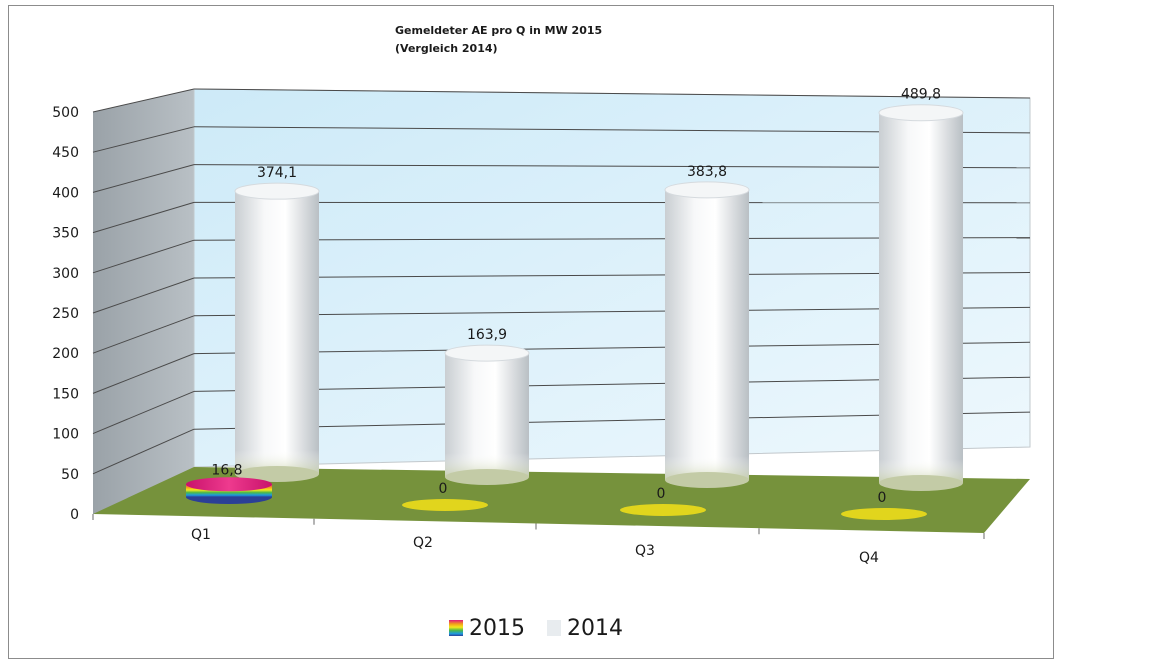  What do you see at coordinates (229, 490) in the screenshot?
I see `bar-2015` at bounding box center [229, 490].